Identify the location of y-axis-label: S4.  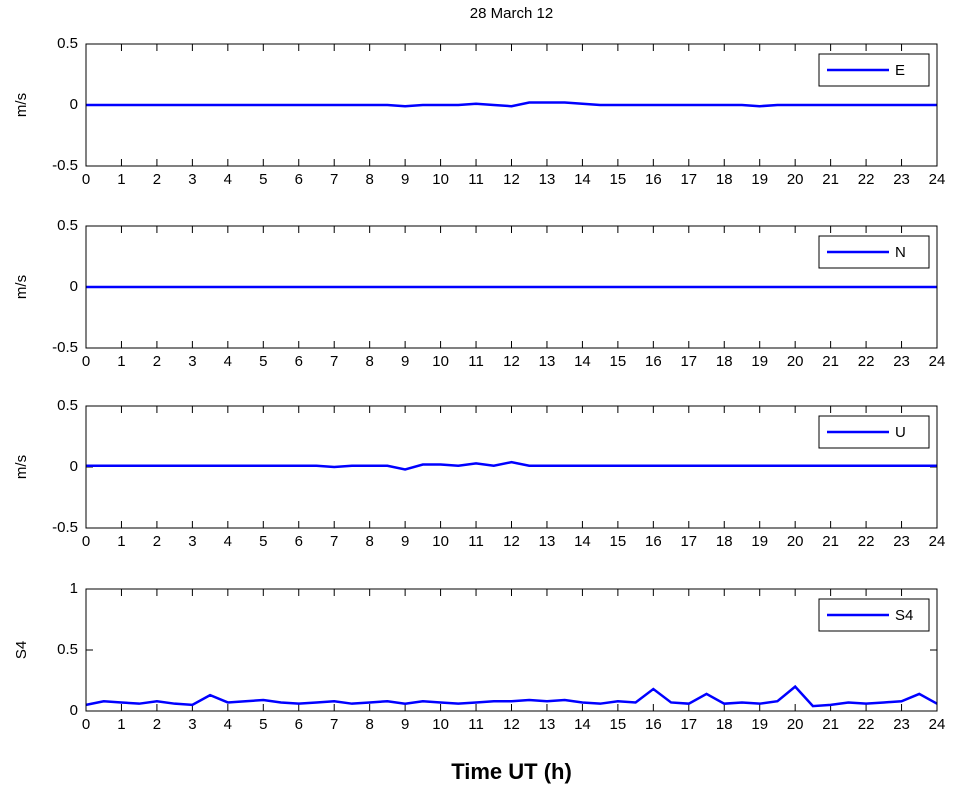
(21, 650).